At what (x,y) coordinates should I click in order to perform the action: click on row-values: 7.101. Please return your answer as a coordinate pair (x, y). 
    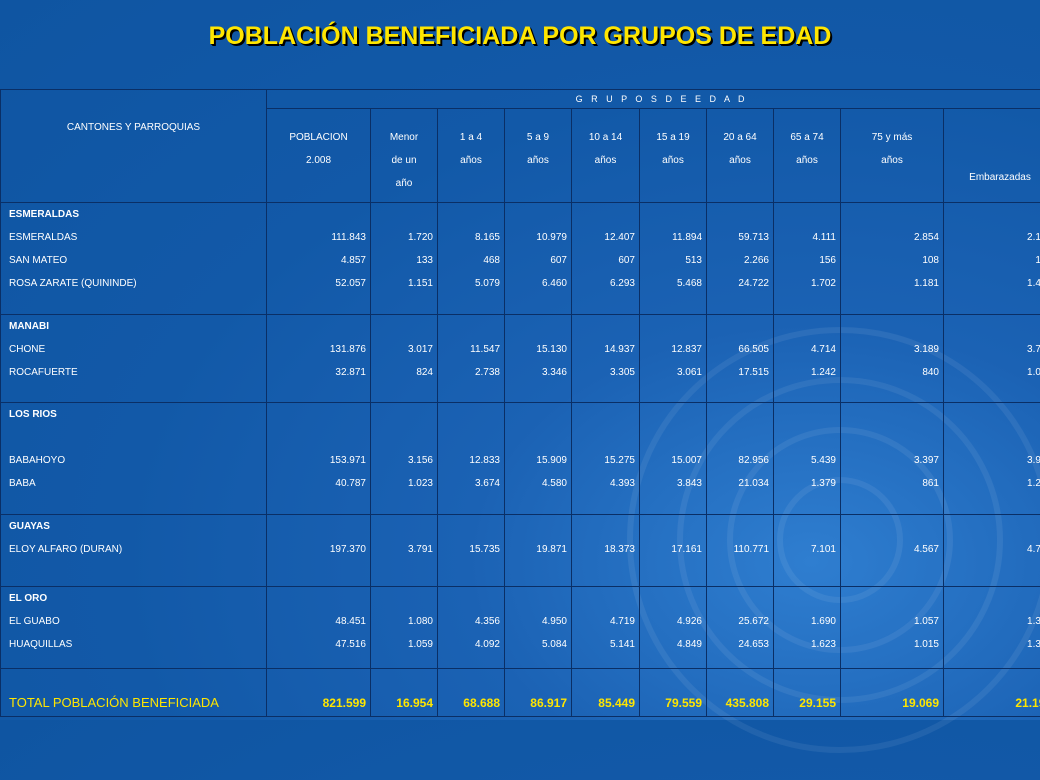
    Looking at the image, I should click on (807, 551).